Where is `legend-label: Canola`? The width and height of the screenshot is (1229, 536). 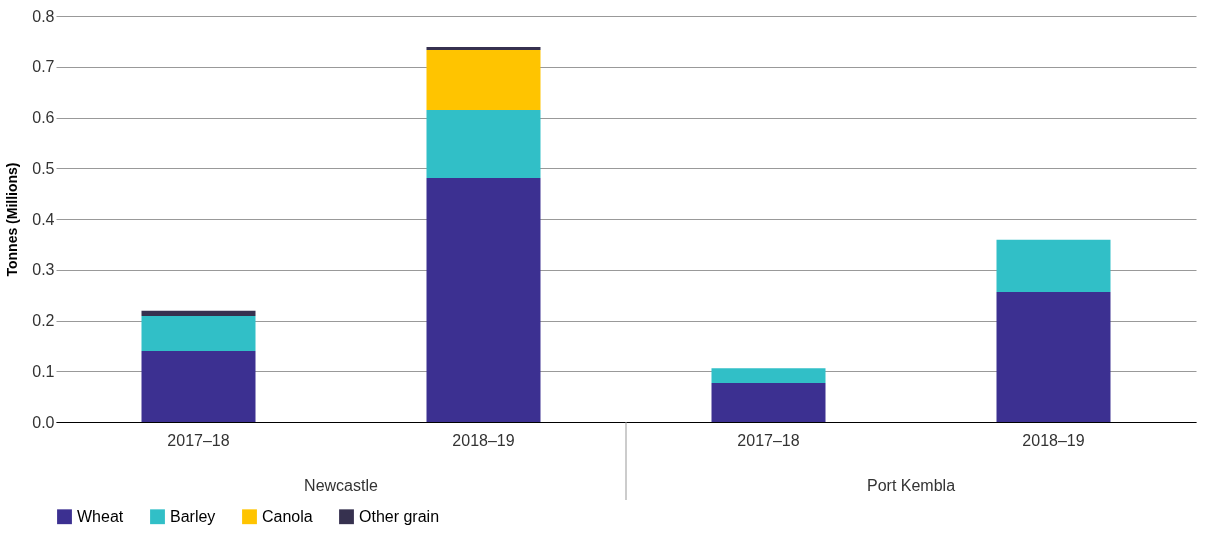
legend-label: Canola is located at coordinates (287, 516).